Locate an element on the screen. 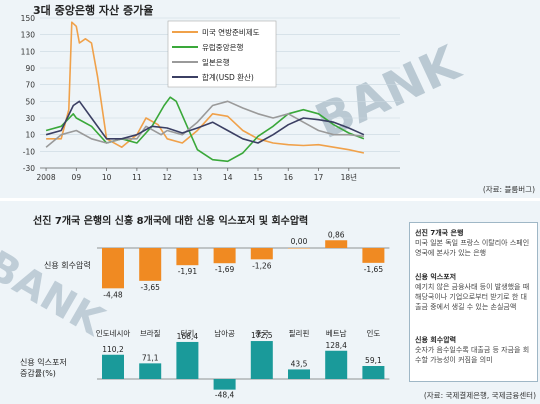  x-tick-label: 11 is located at coordinates (137, 177).